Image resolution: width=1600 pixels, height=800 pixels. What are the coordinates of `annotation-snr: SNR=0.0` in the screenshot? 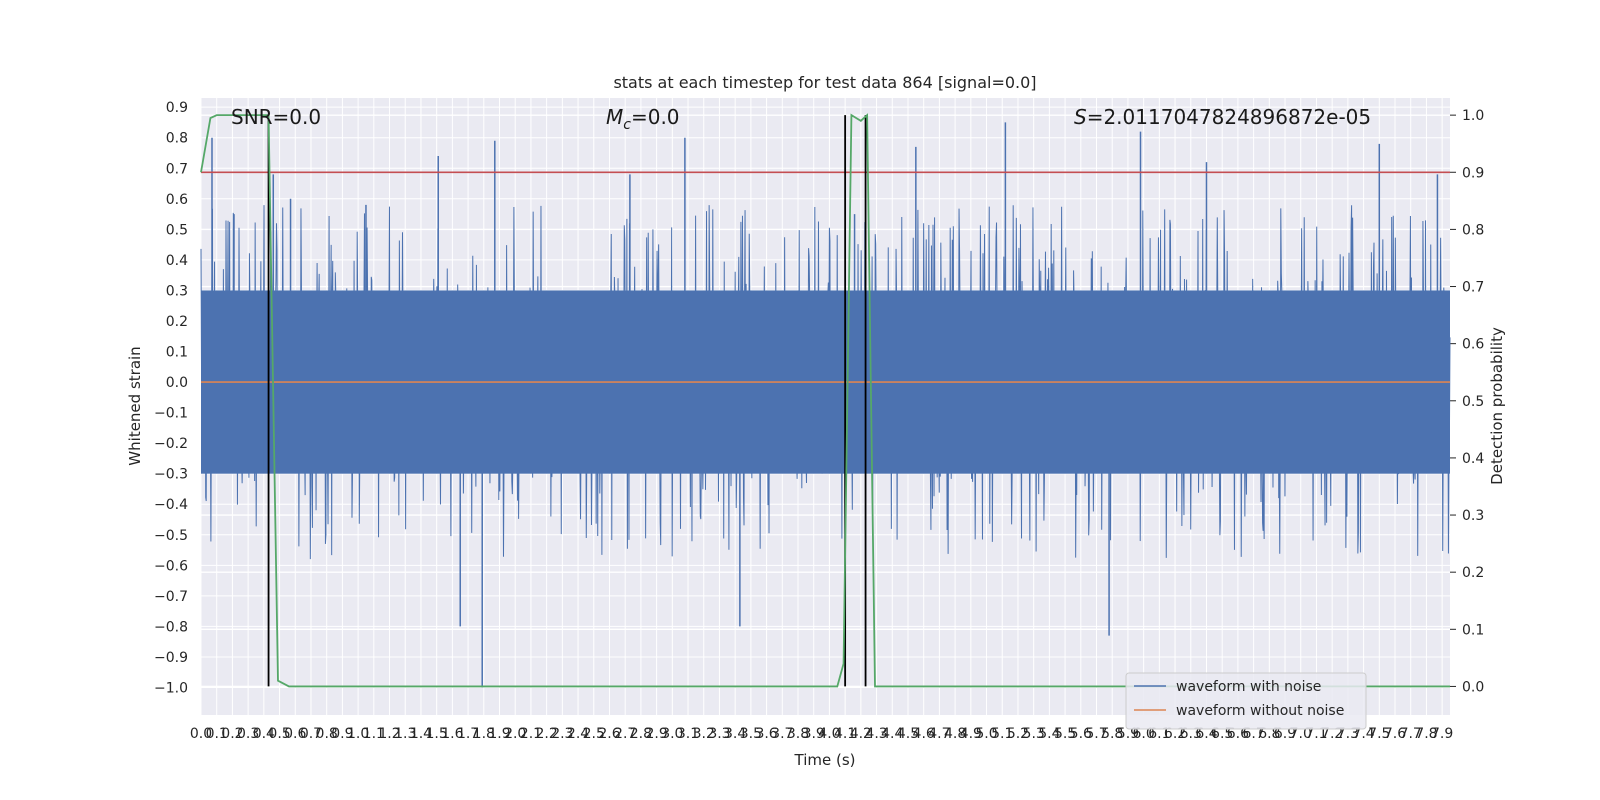 It's located at (276, 117).